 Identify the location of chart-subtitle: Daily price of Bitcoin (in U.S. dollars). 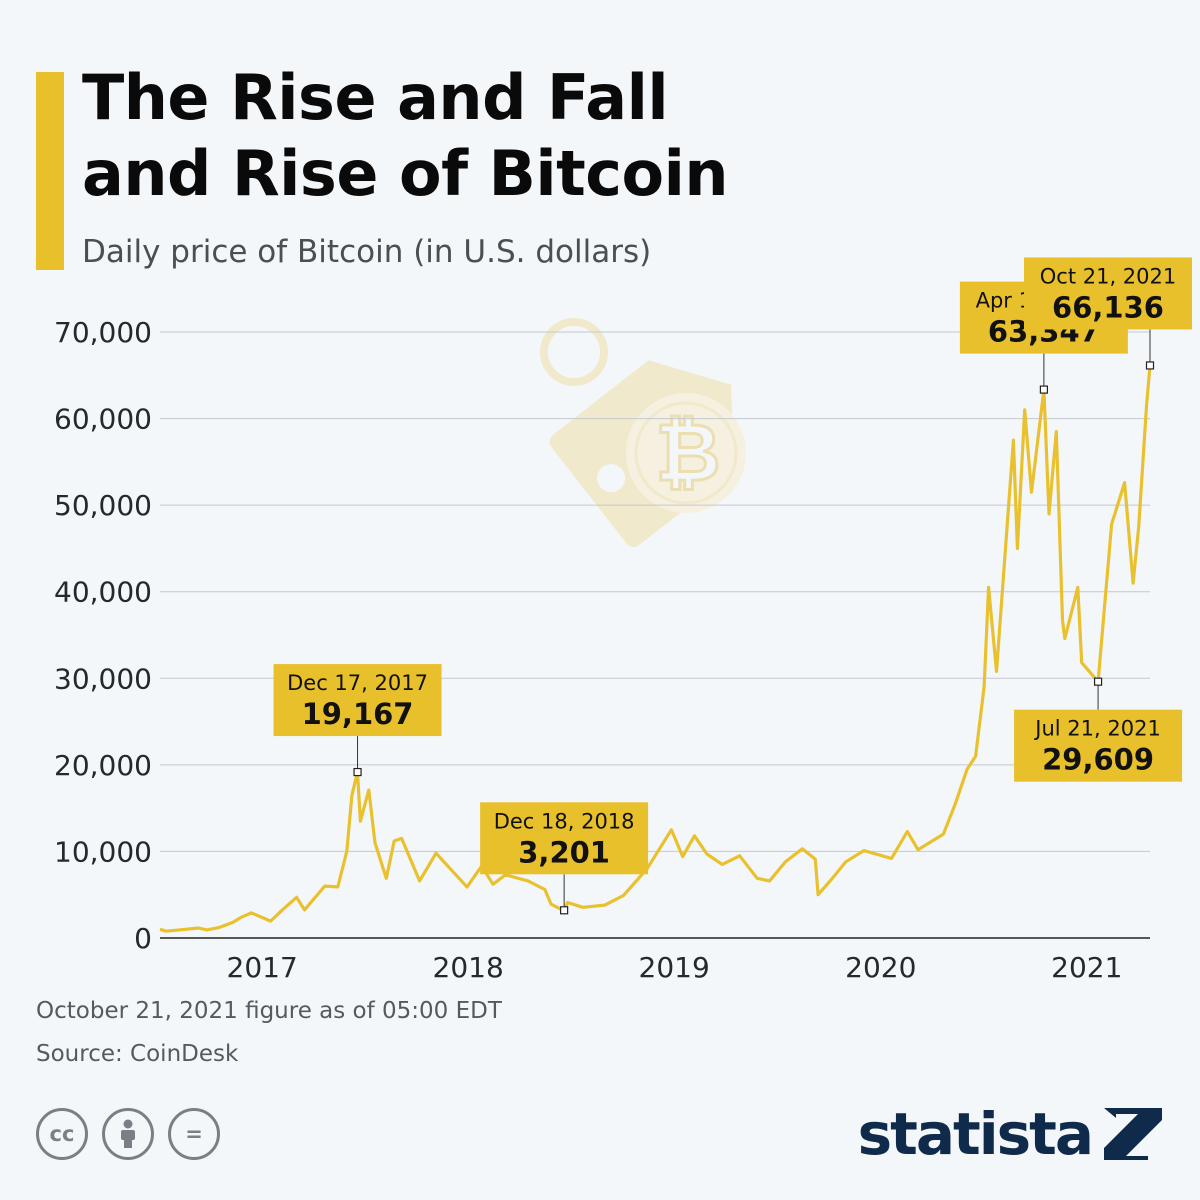
(367, 252).